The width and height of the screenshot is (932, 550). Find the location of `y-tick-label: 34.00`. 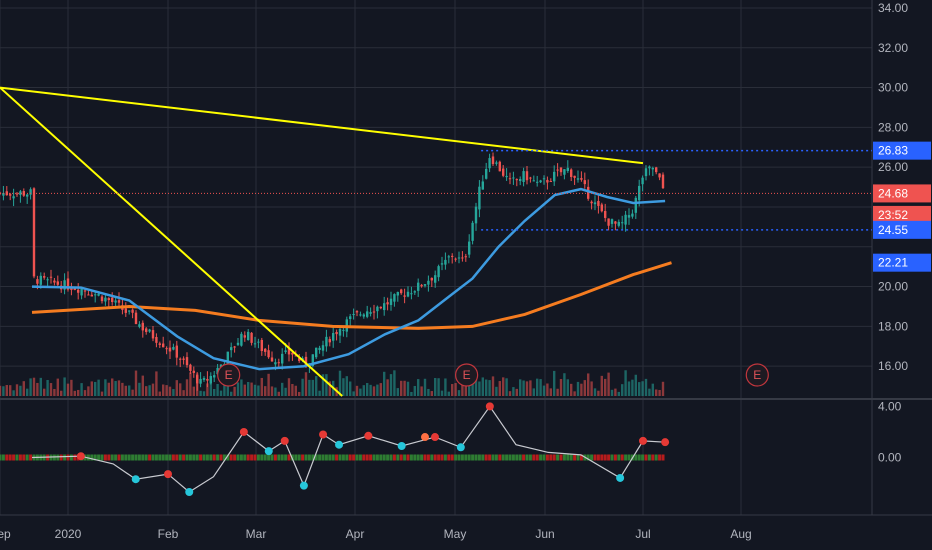

y-tick-label: 34.00 is located at coordinates (893, 8).